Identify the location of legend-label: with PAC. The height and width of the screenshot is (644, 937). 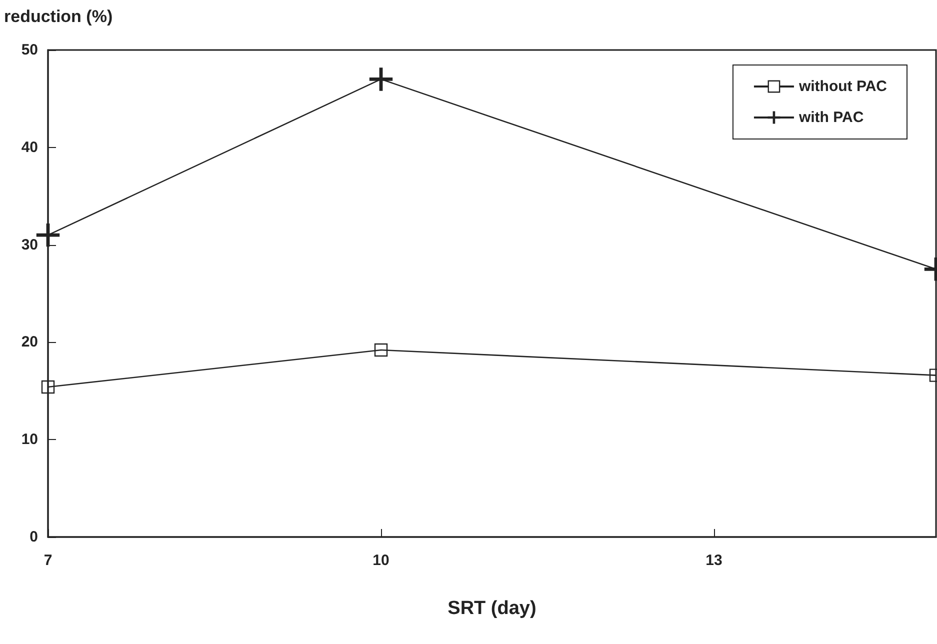
(831, 117).